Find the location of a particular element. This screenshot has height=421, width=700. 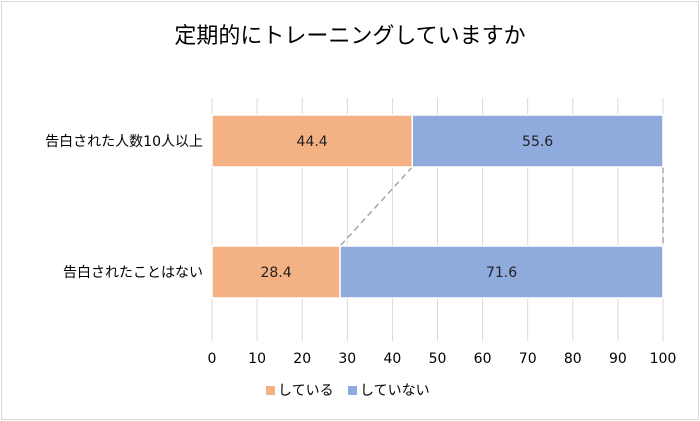

x-tick-label: 40 is located at coordinates (392, 359).